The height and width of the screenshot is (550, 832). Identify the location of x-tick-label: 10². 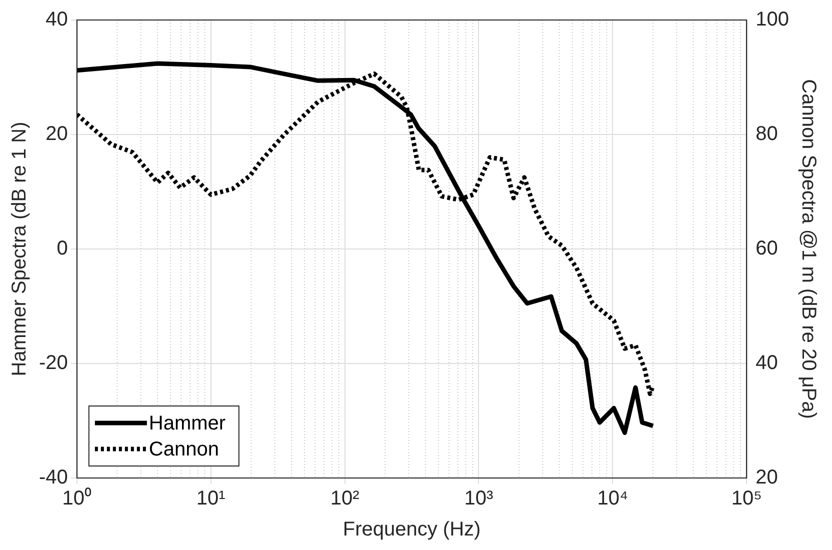
(345, 499).